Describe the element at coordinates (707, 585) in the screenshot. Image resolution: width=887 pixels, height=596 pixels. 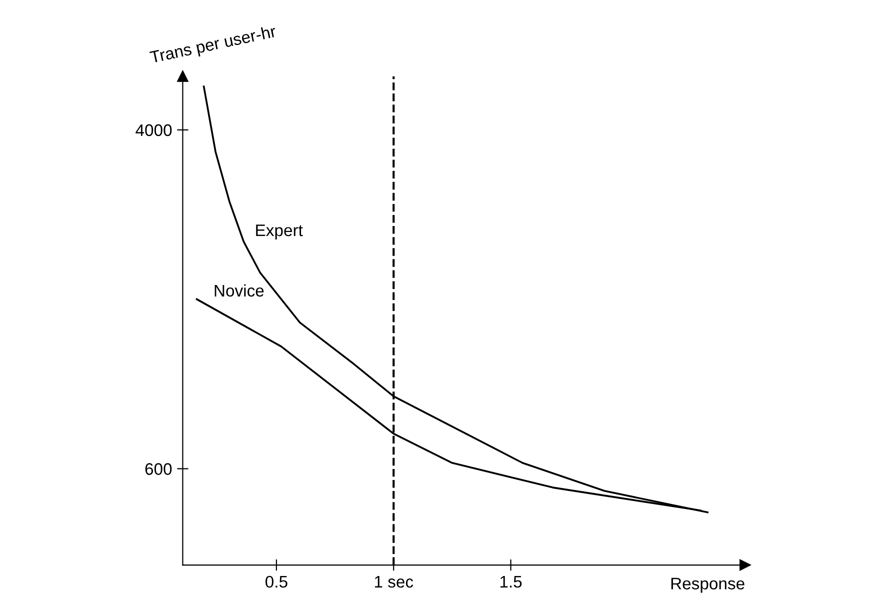
I see `x-axis-title: Response` at that location.